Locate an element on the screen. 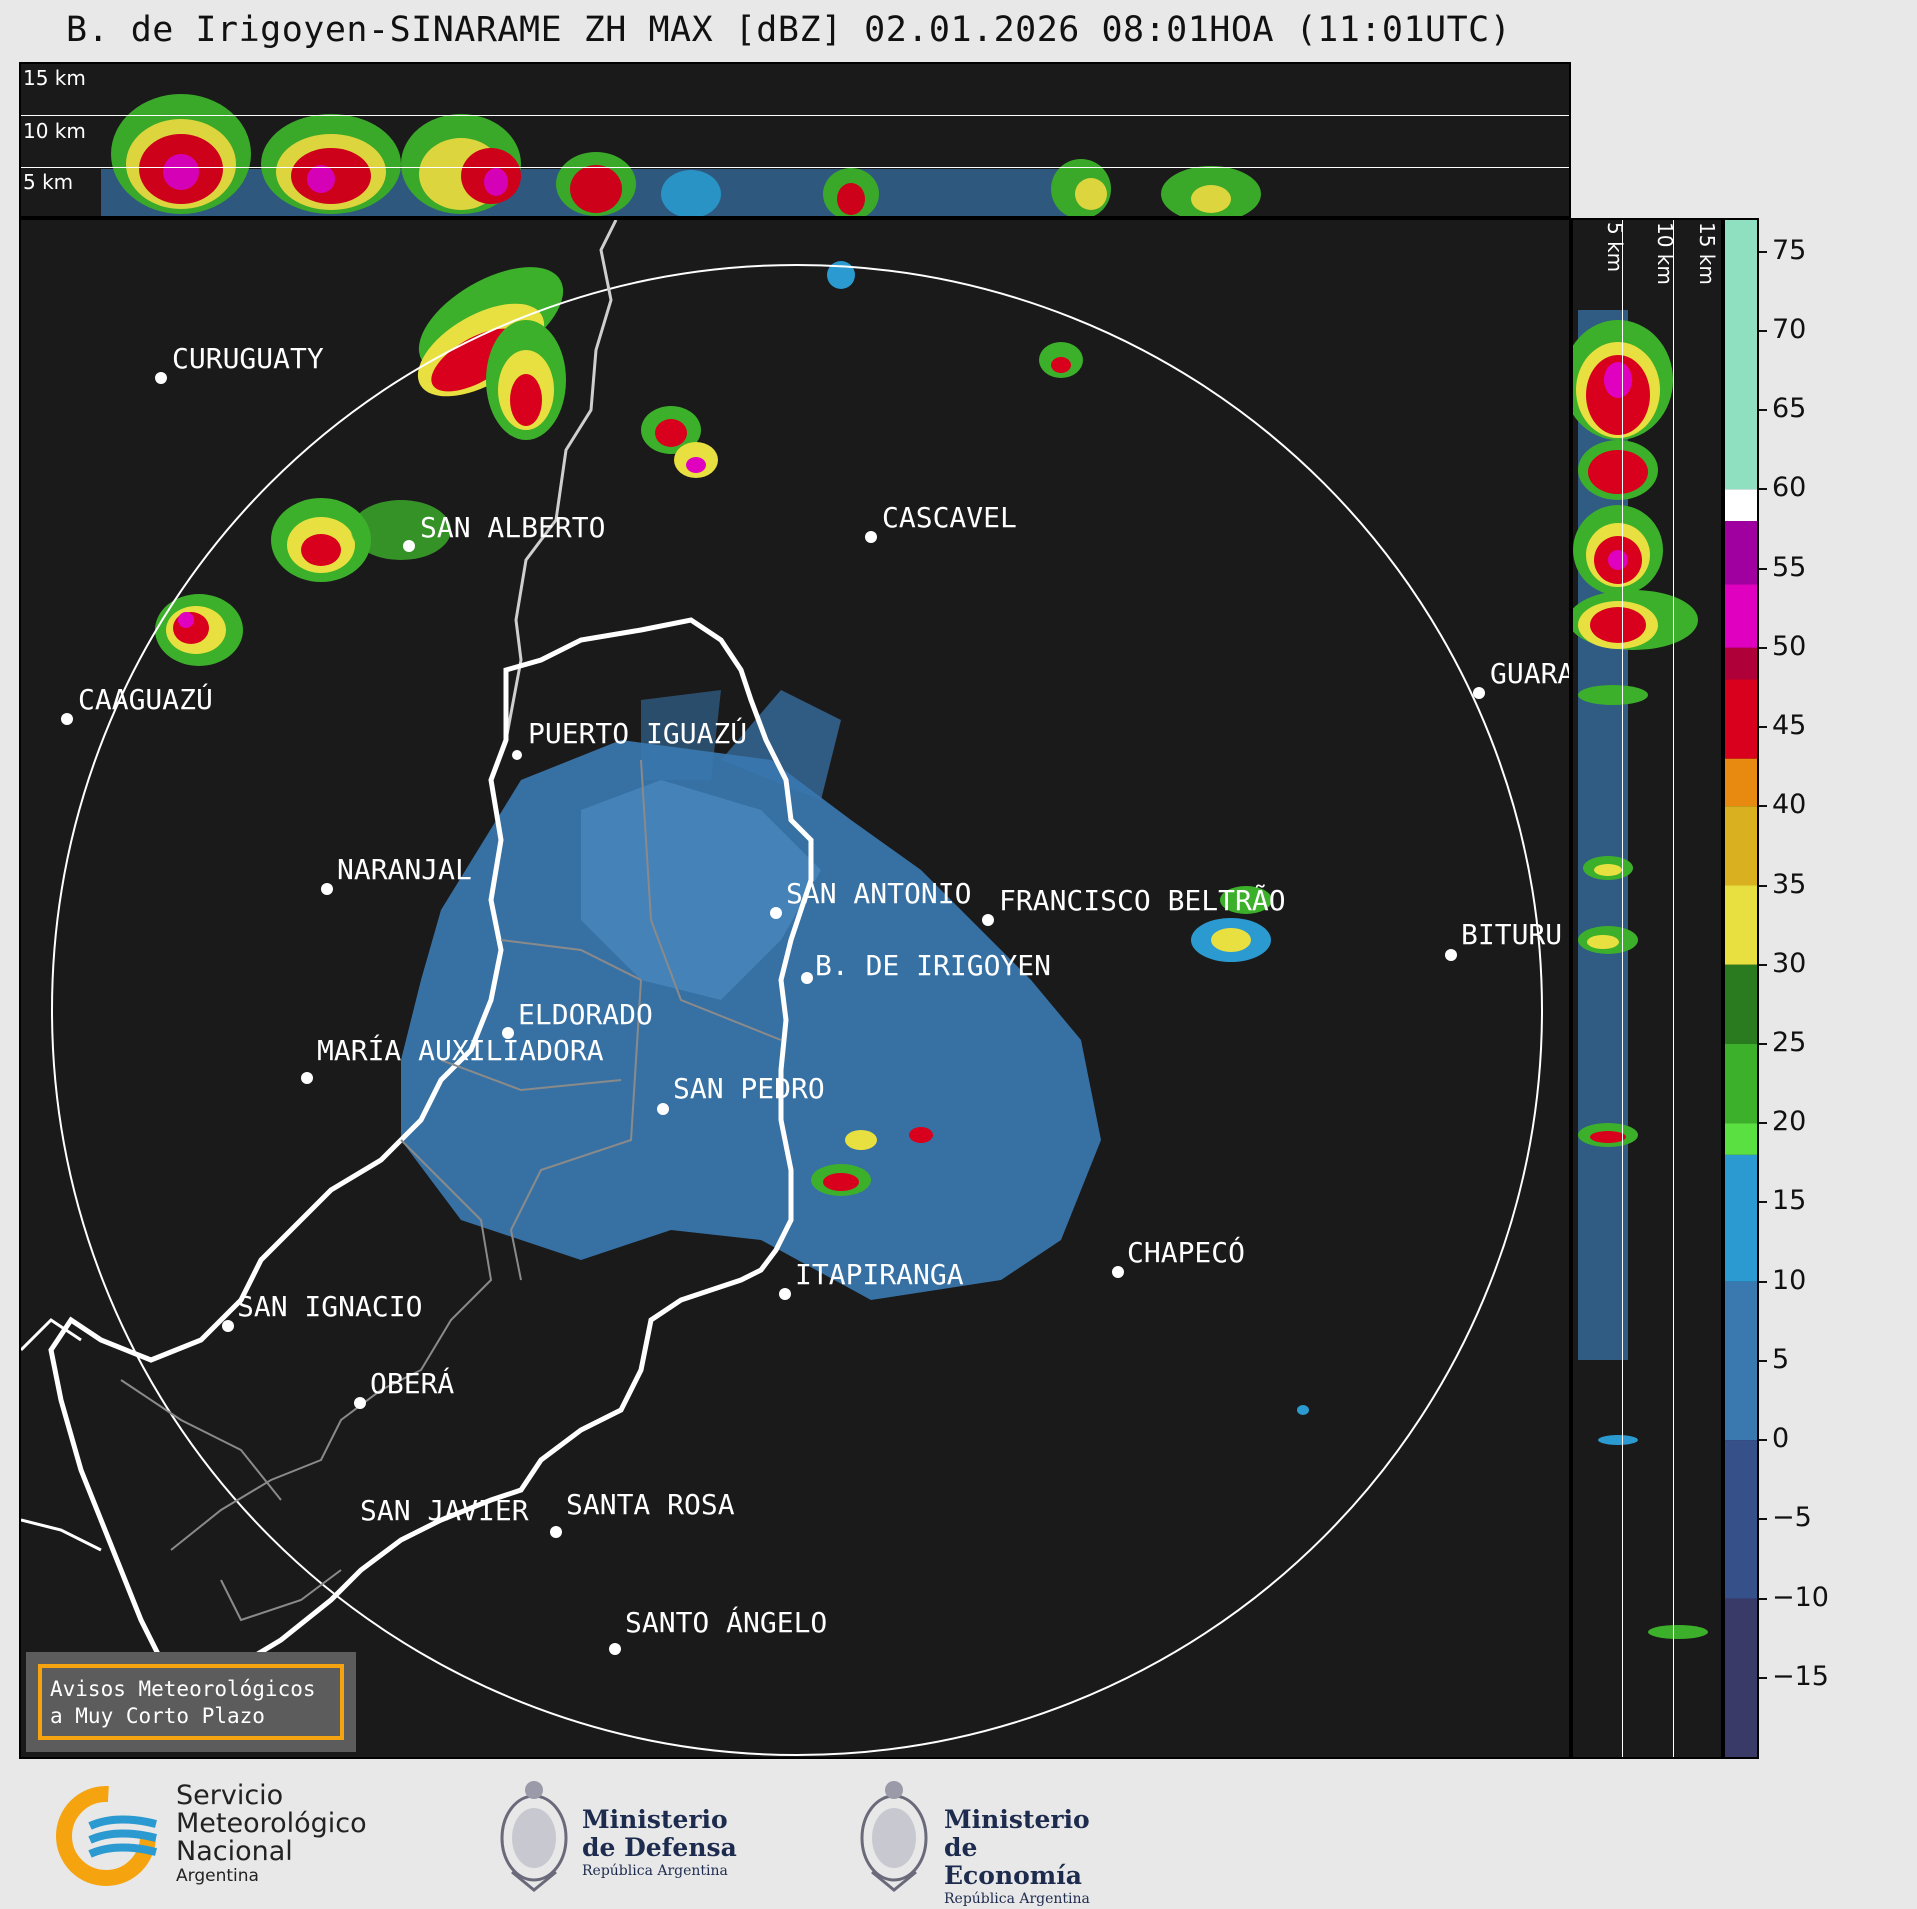 The height and width of the screenshot is (1909, 1917). warning-box: Avisos Meteorológicos a Muy Corto Plazo is located at coordinates (191, 1702).